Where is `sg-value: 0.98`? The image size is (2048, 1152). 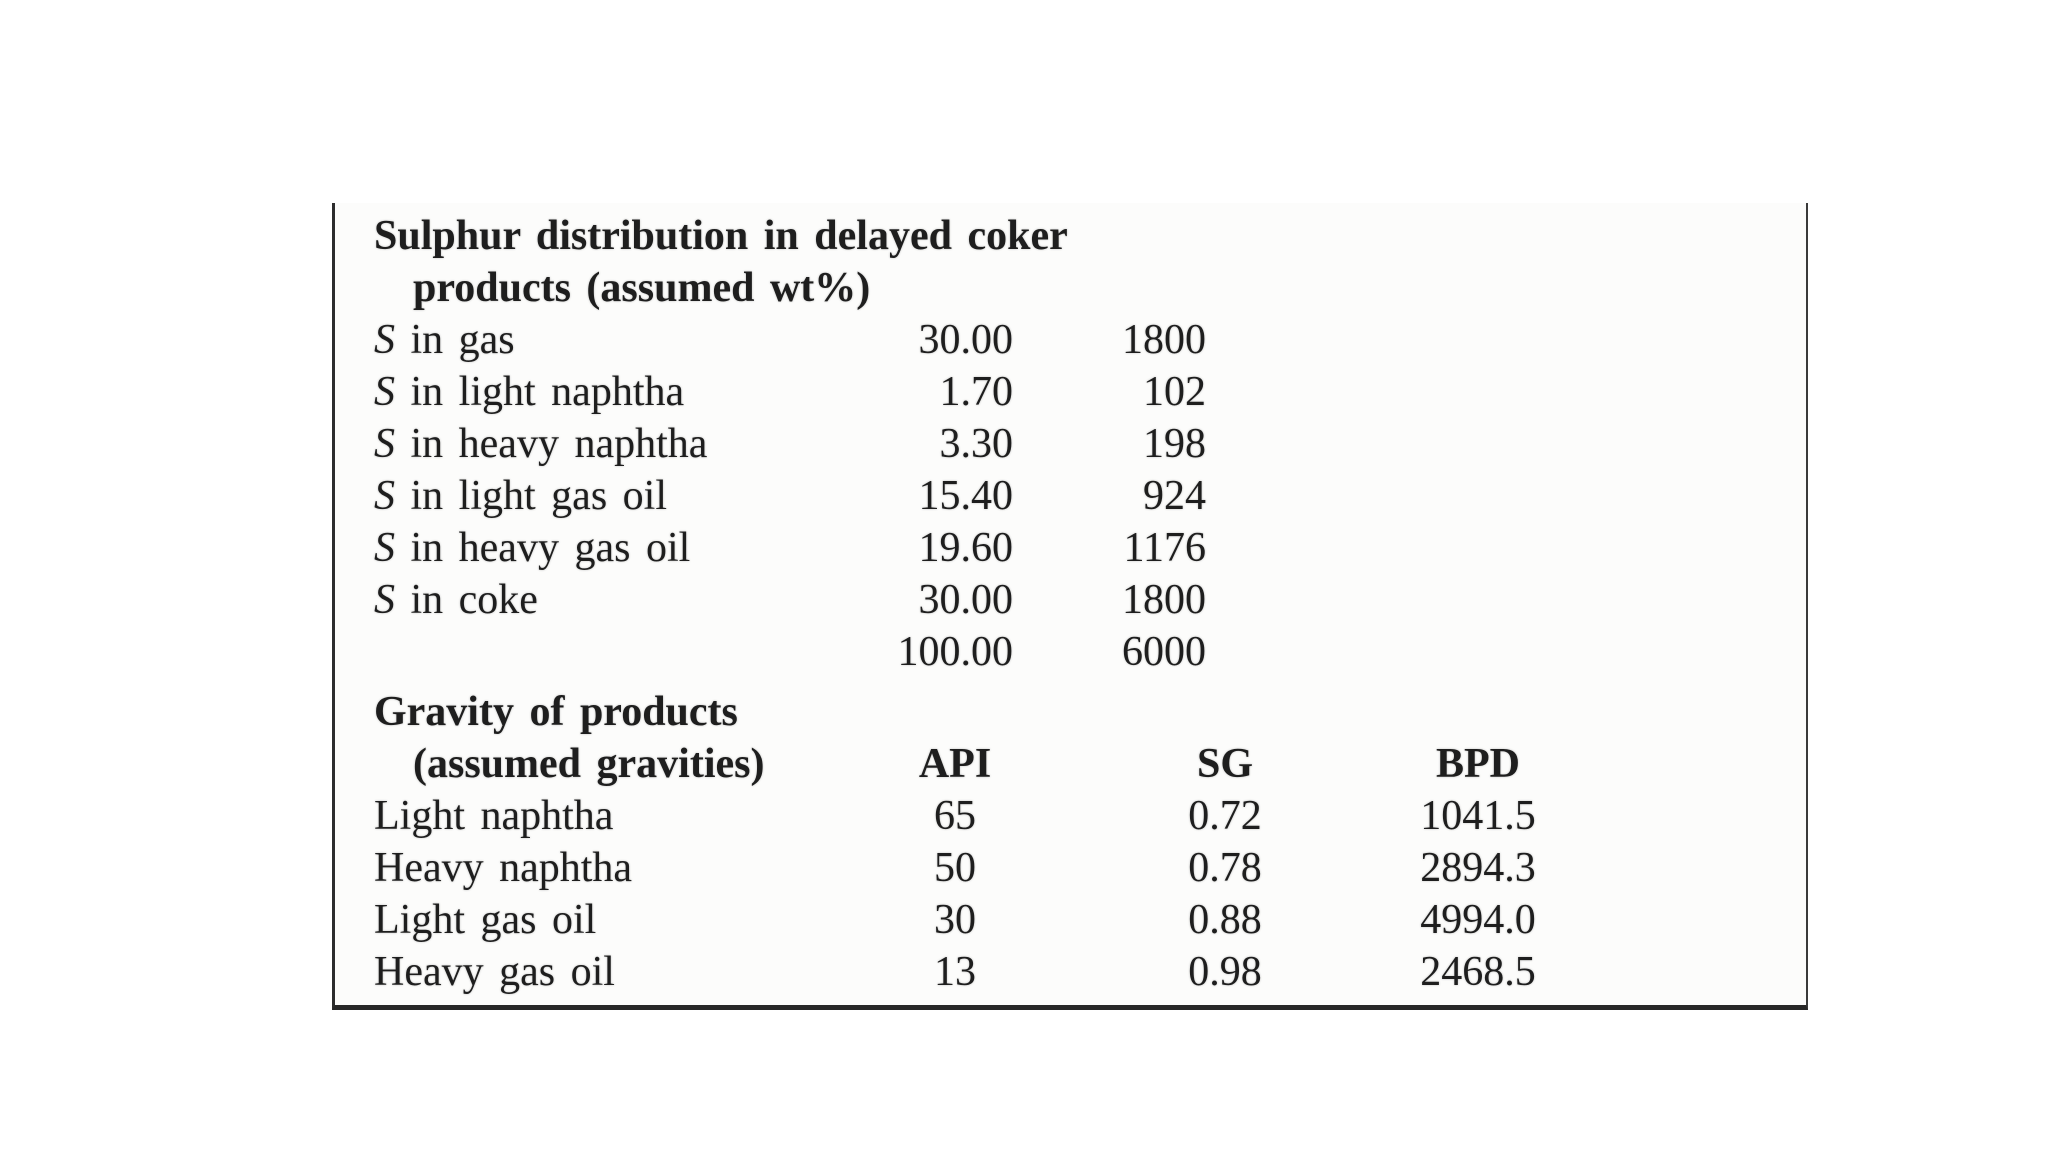
sg-value: 0.98 is located at coordinates (1225, 972).